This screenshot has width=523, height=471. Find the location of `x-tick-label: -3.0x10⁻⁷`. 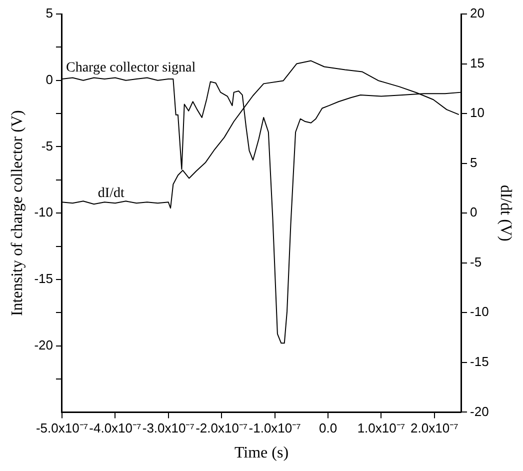

x-tick-label: -3.0x10⁻⁷ is located at coordinates (168, 428).